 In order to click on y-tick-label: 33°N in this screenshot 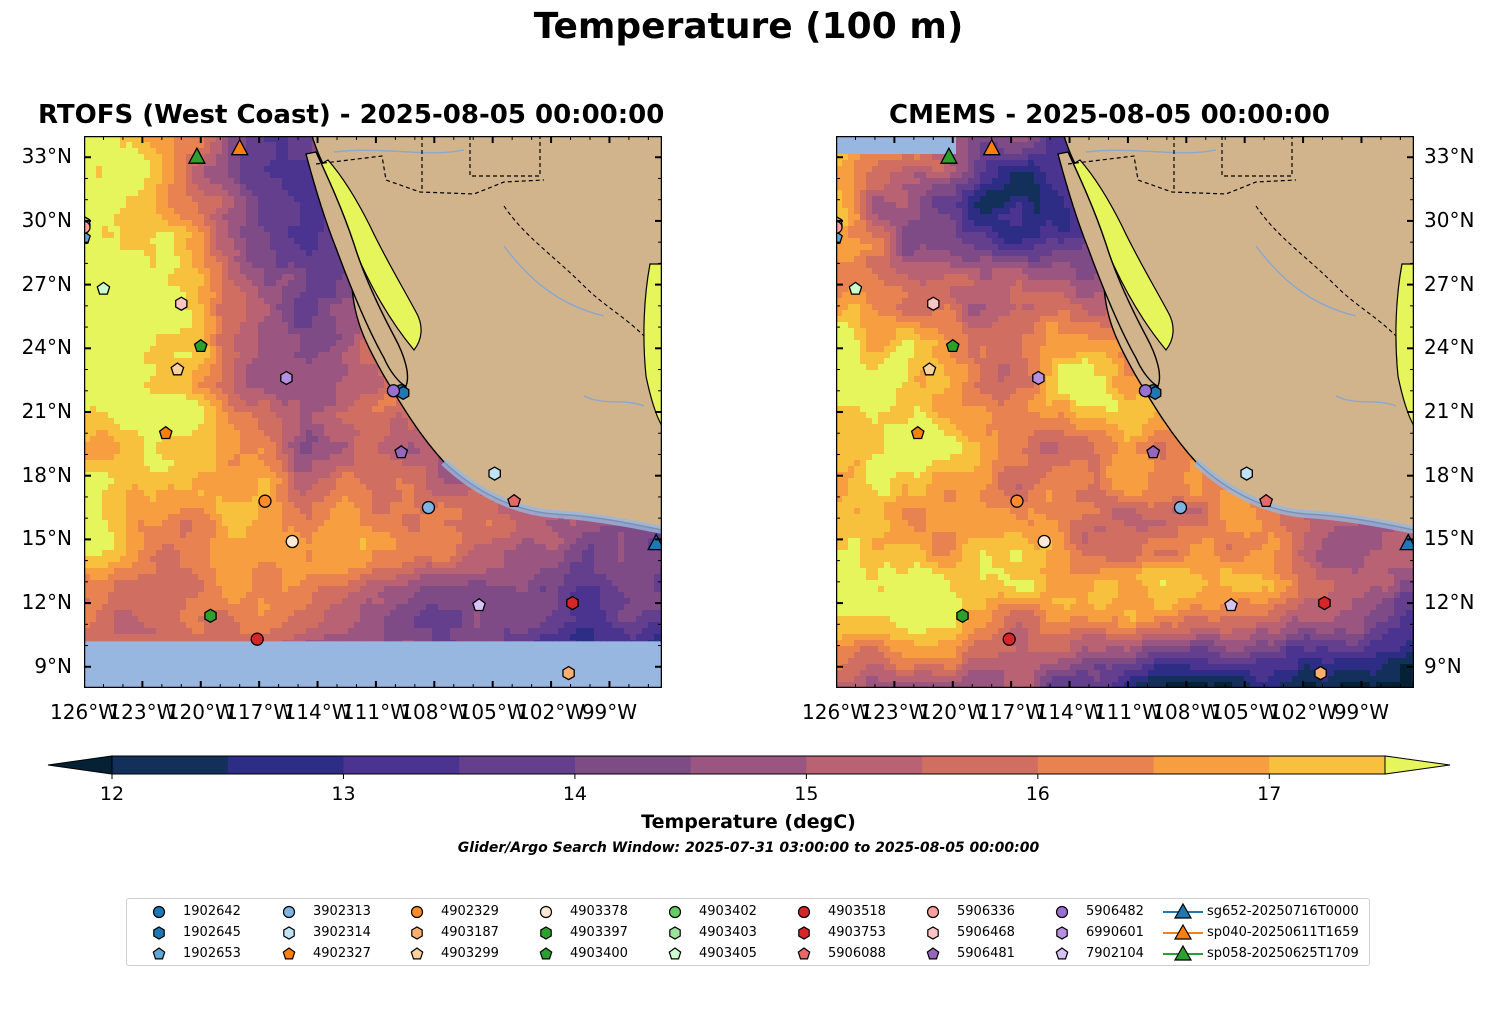, I will do `click(1449, 156)`.